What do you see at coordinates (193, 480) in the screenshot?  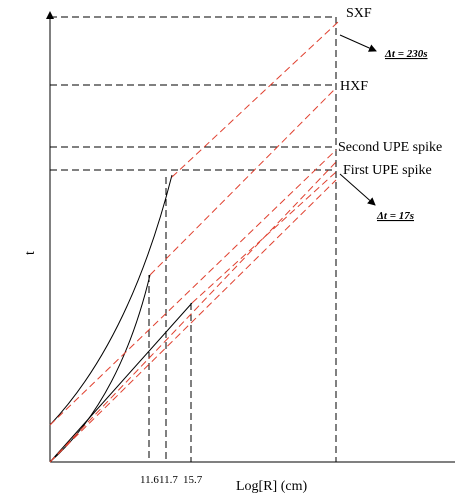 I see `x-tick-label: 15.7` at bounding box center [193, 480].